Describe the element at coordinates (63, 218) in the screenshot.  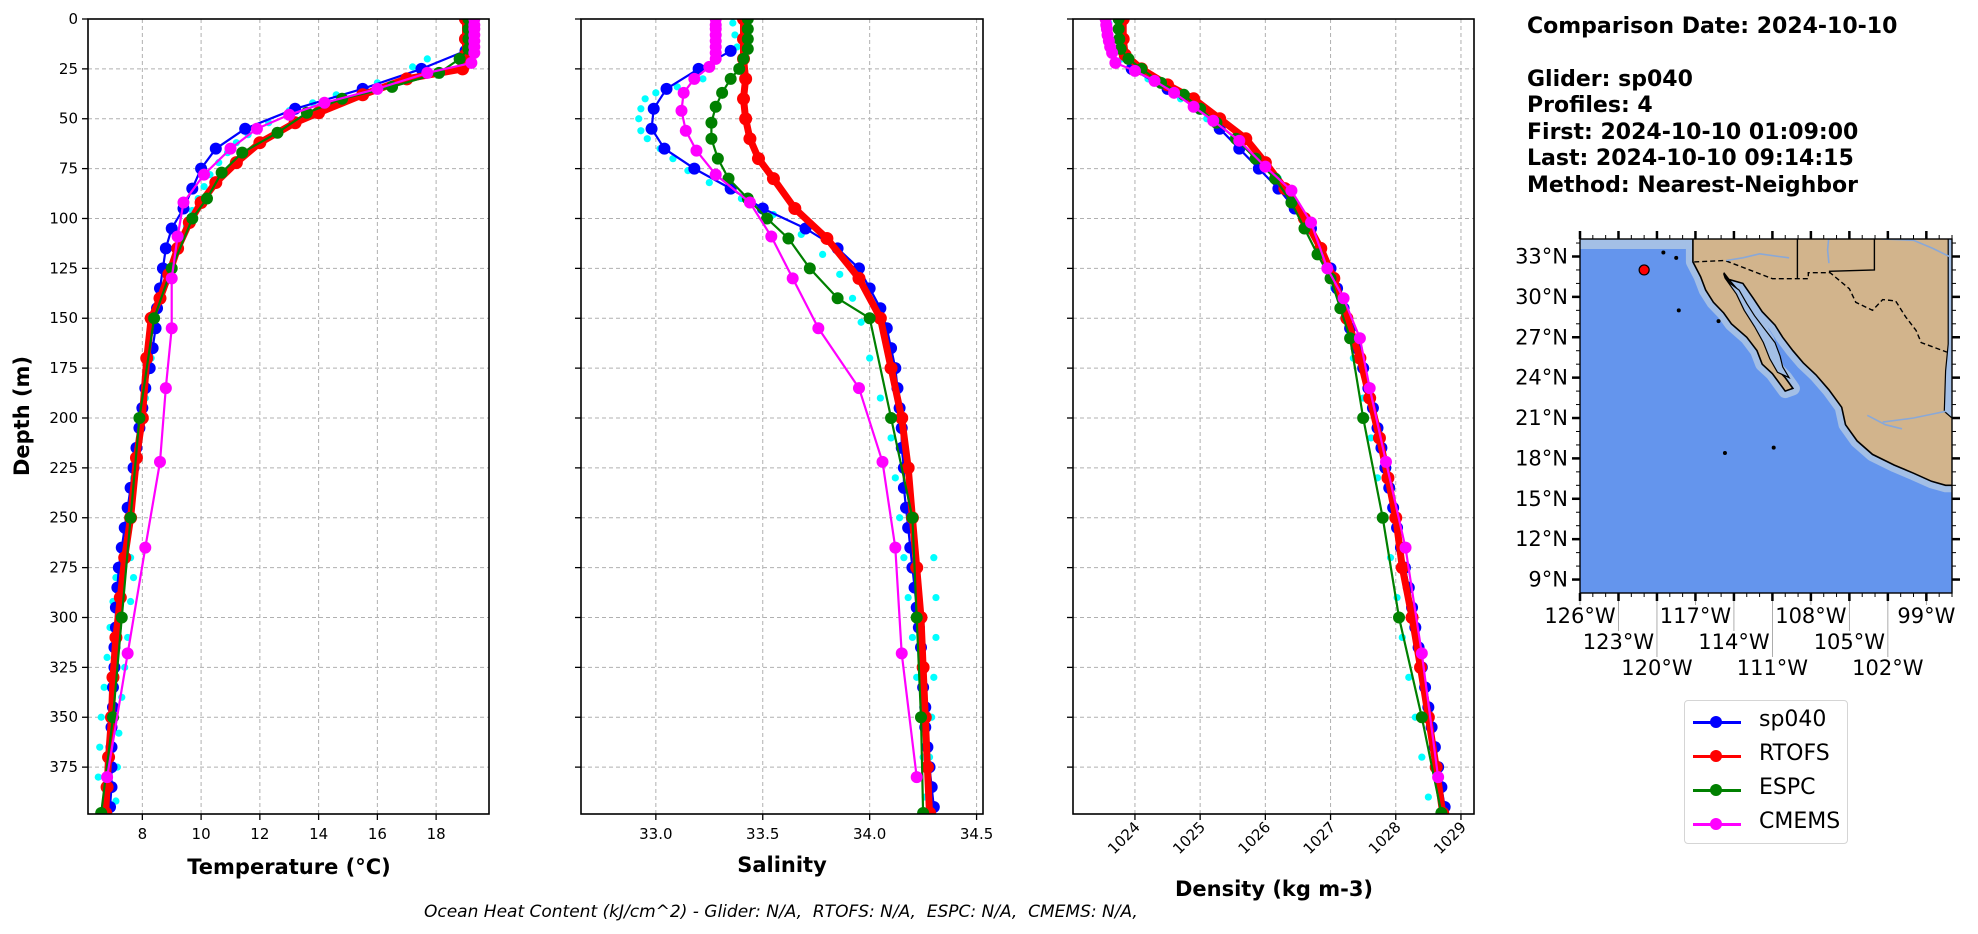
I see `y-tick-label: 100` at that location.